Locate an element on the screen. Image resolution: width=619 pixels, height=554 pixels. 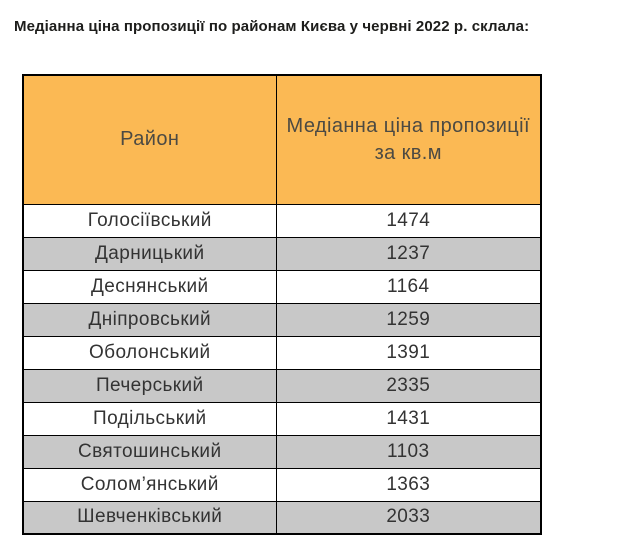
table-row: Шевченківський 2033 is located at coordinates (282, 517).